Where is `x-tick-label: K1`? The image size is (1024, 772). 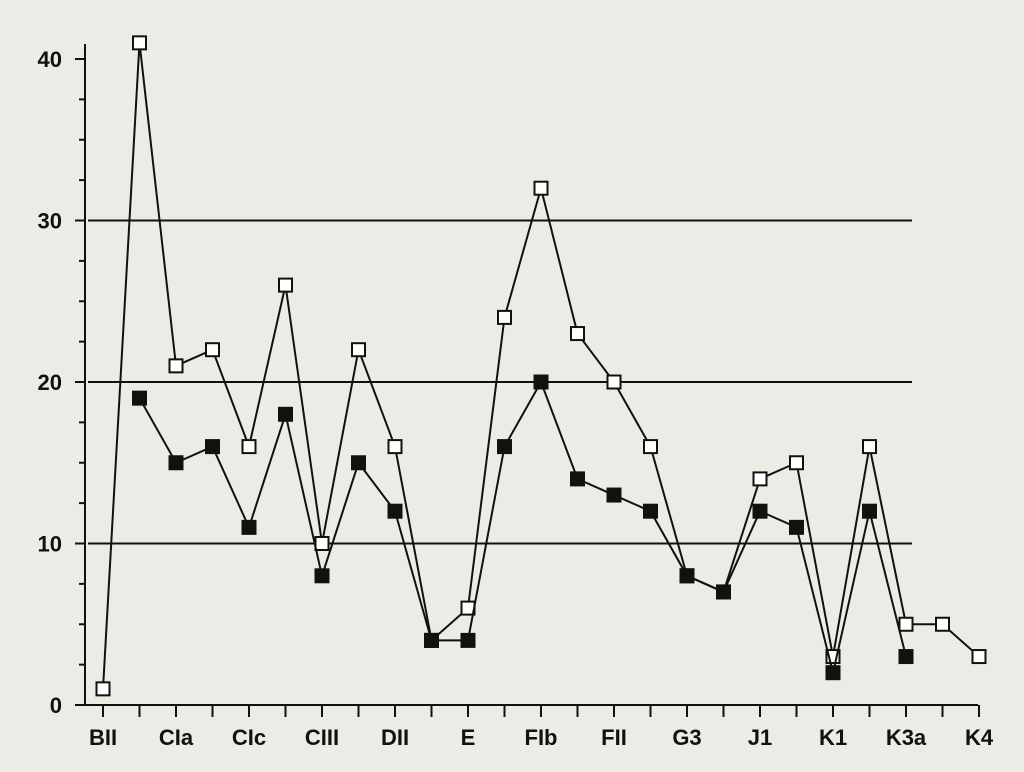
x-tick-label: K1 is located at coordinates (833, 737).